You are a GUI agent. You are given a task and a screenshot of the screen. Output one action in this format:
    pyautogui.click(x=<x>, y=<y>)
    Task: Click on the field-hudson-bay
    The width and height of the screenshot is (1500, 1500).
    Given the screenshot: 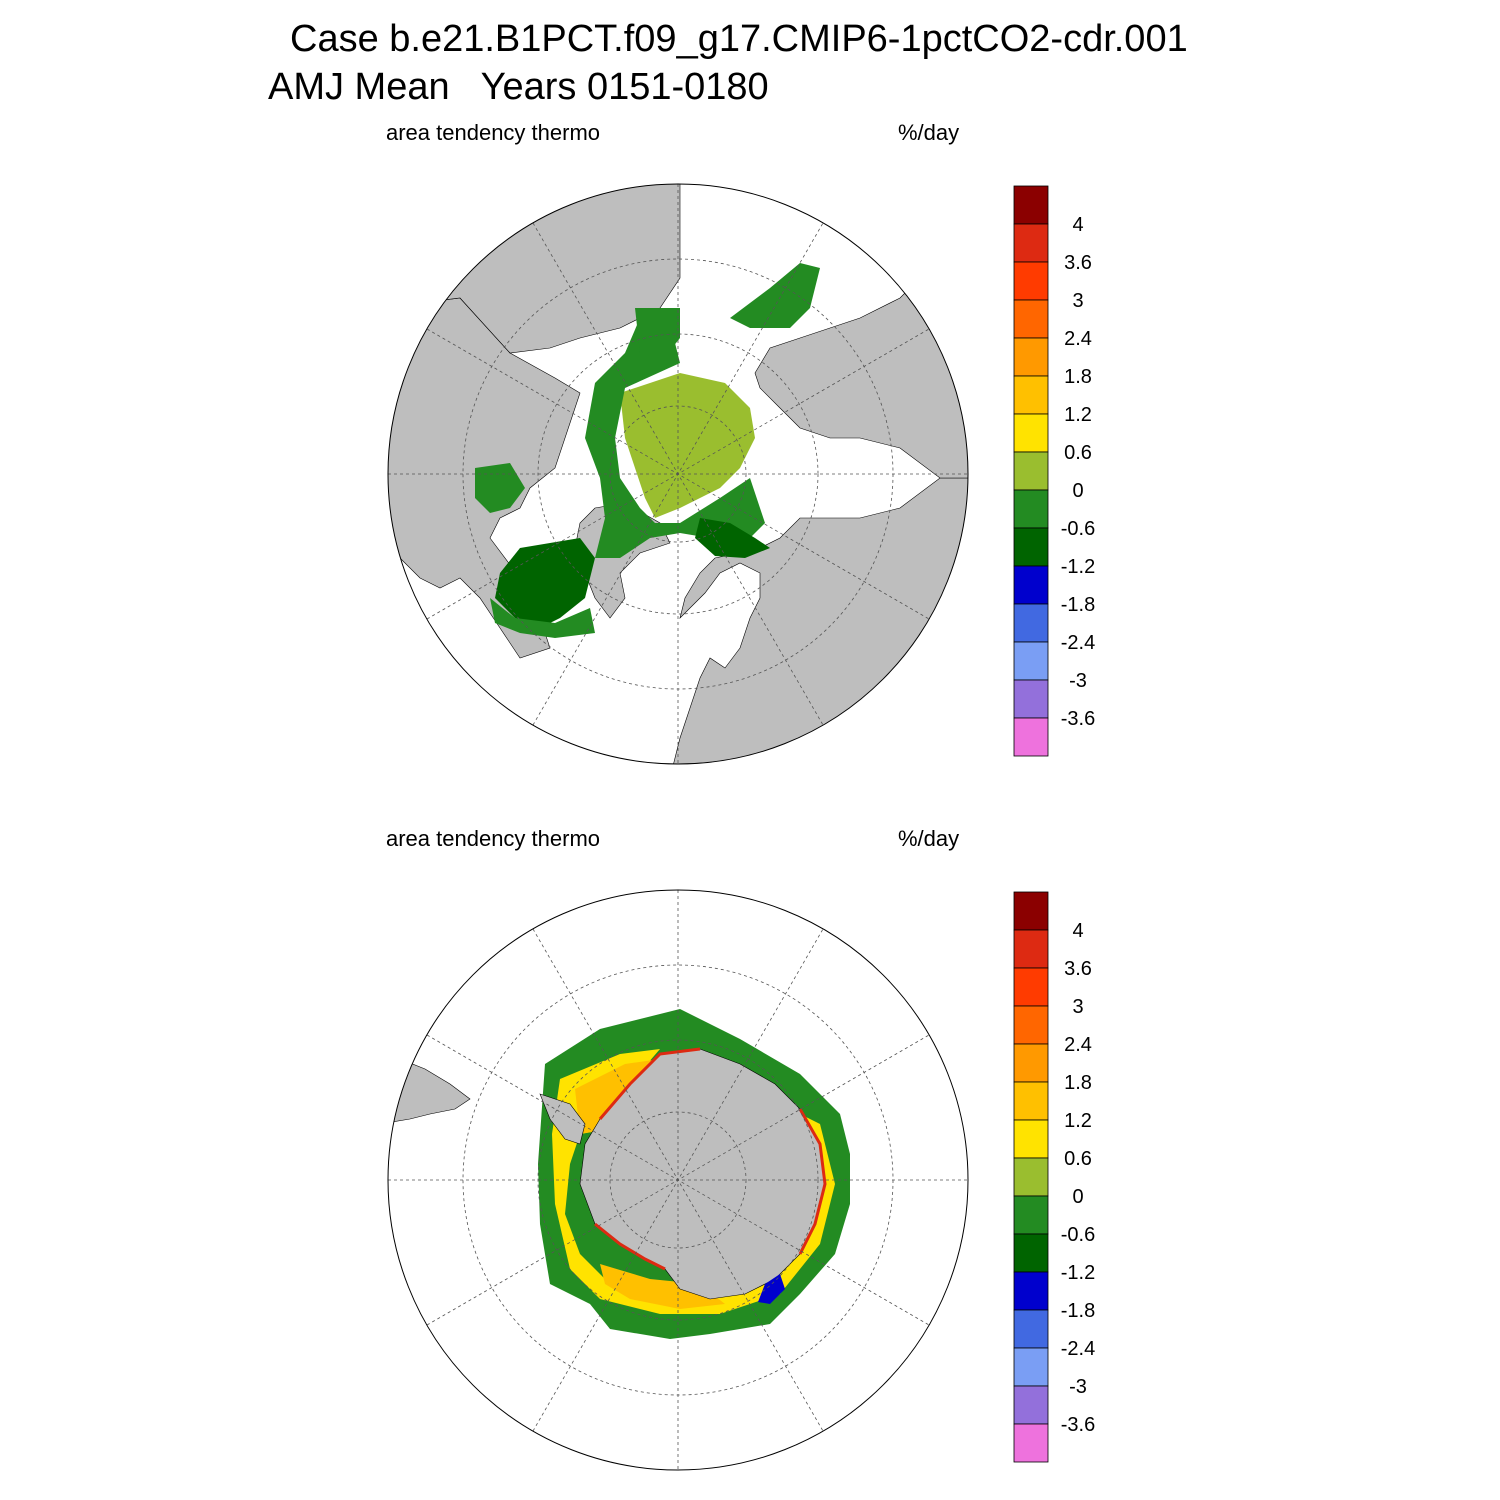 What is the action you would take?
    pyautogui.click(x=500, y=488)
    